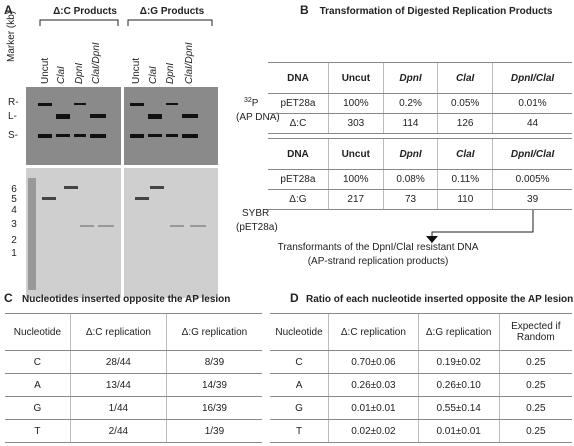 Image resolution: width=574 pixels, height=446 pixels. What do you see at coordinates (465, 103) in the screenshot?
I see `table-cell: 0.05%` at bounding box center [465, 103].